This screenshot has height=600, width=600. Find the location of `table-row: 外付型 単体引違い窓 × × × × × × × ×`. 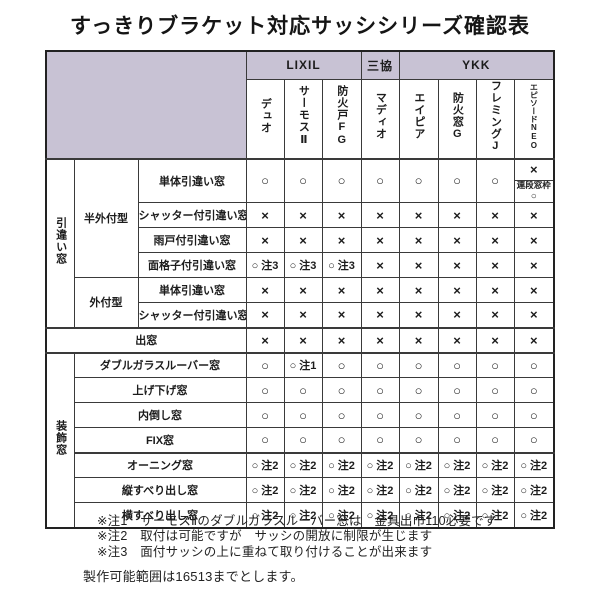

table-row: 外付型 単体引違い窓 × × × × × × × × is located at coordinates (300, 302).